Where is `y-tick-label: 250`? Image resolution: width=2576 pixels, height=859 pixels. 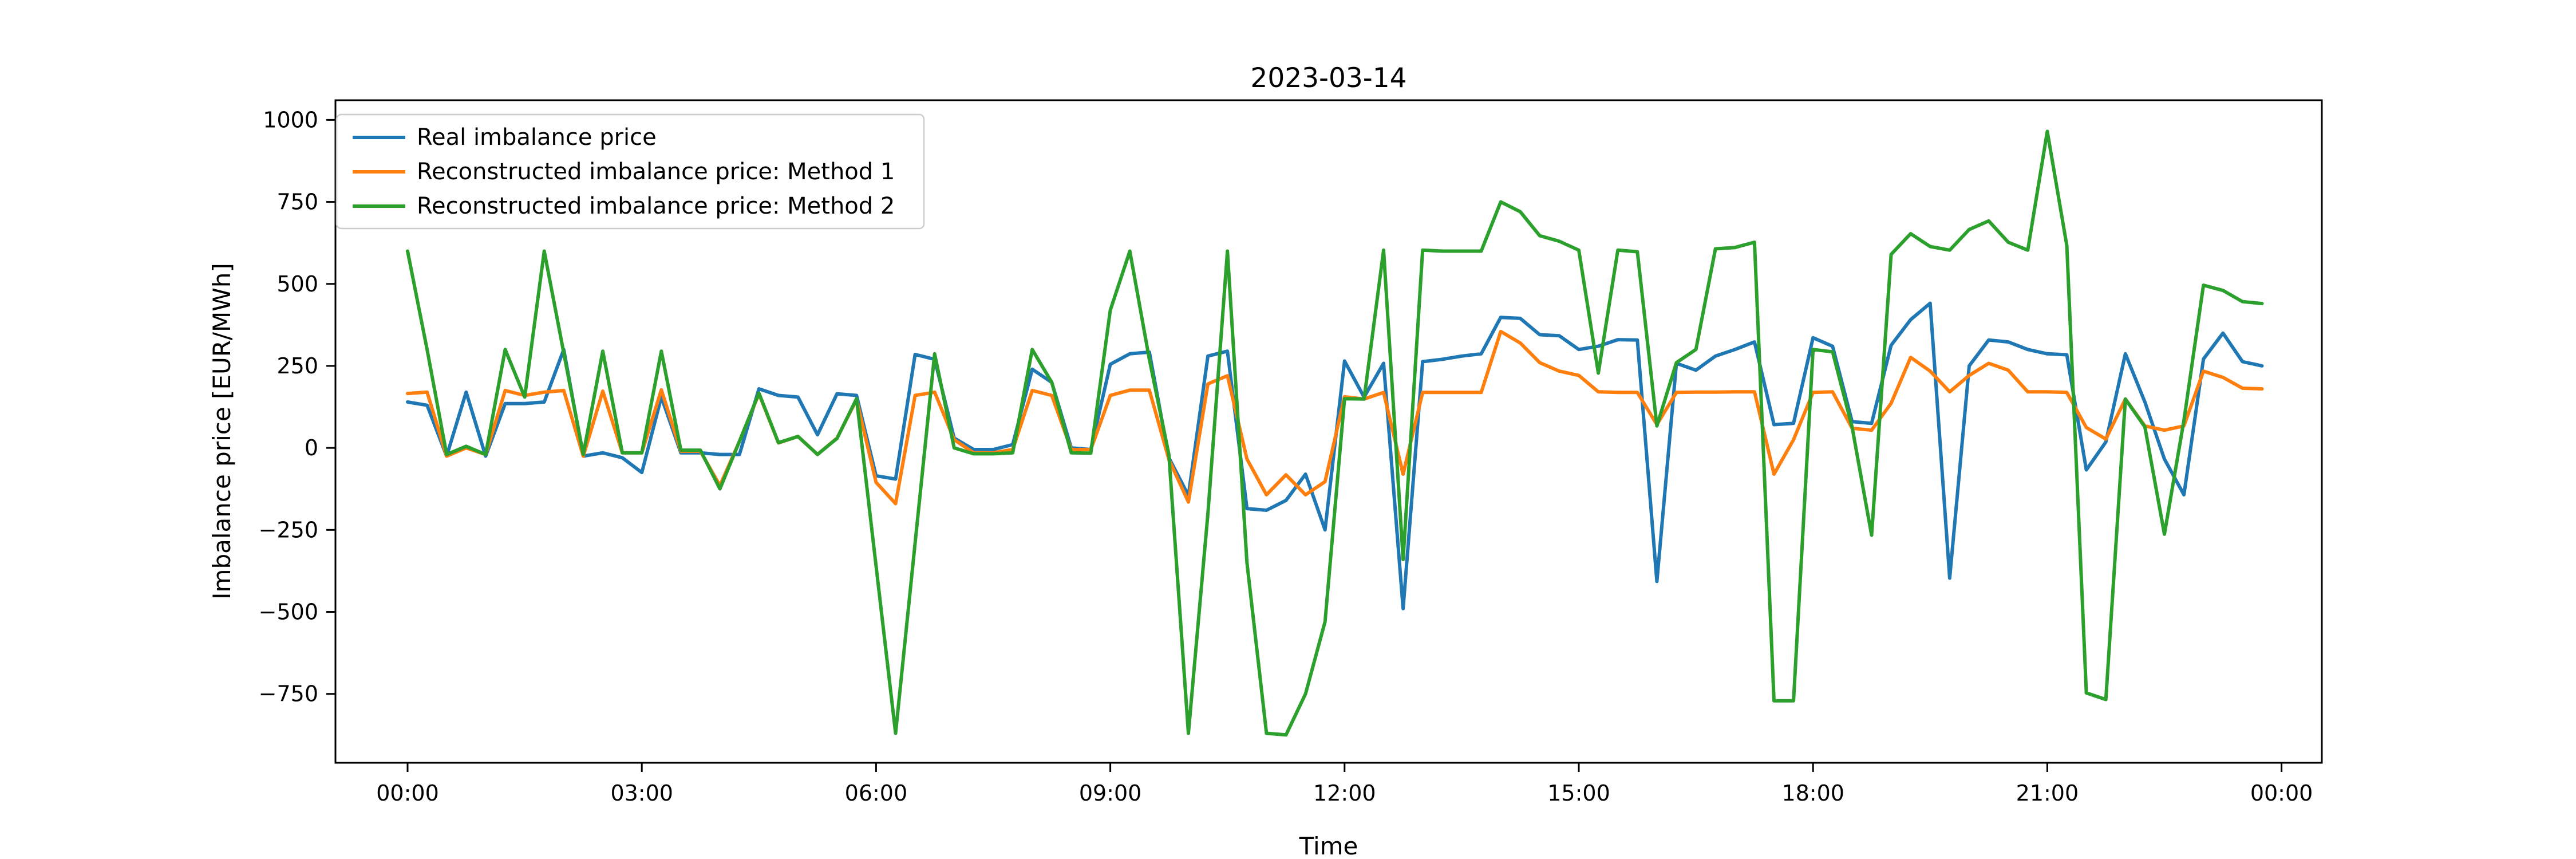
y-tick-label: 250 is located at coordinates (297, 366).